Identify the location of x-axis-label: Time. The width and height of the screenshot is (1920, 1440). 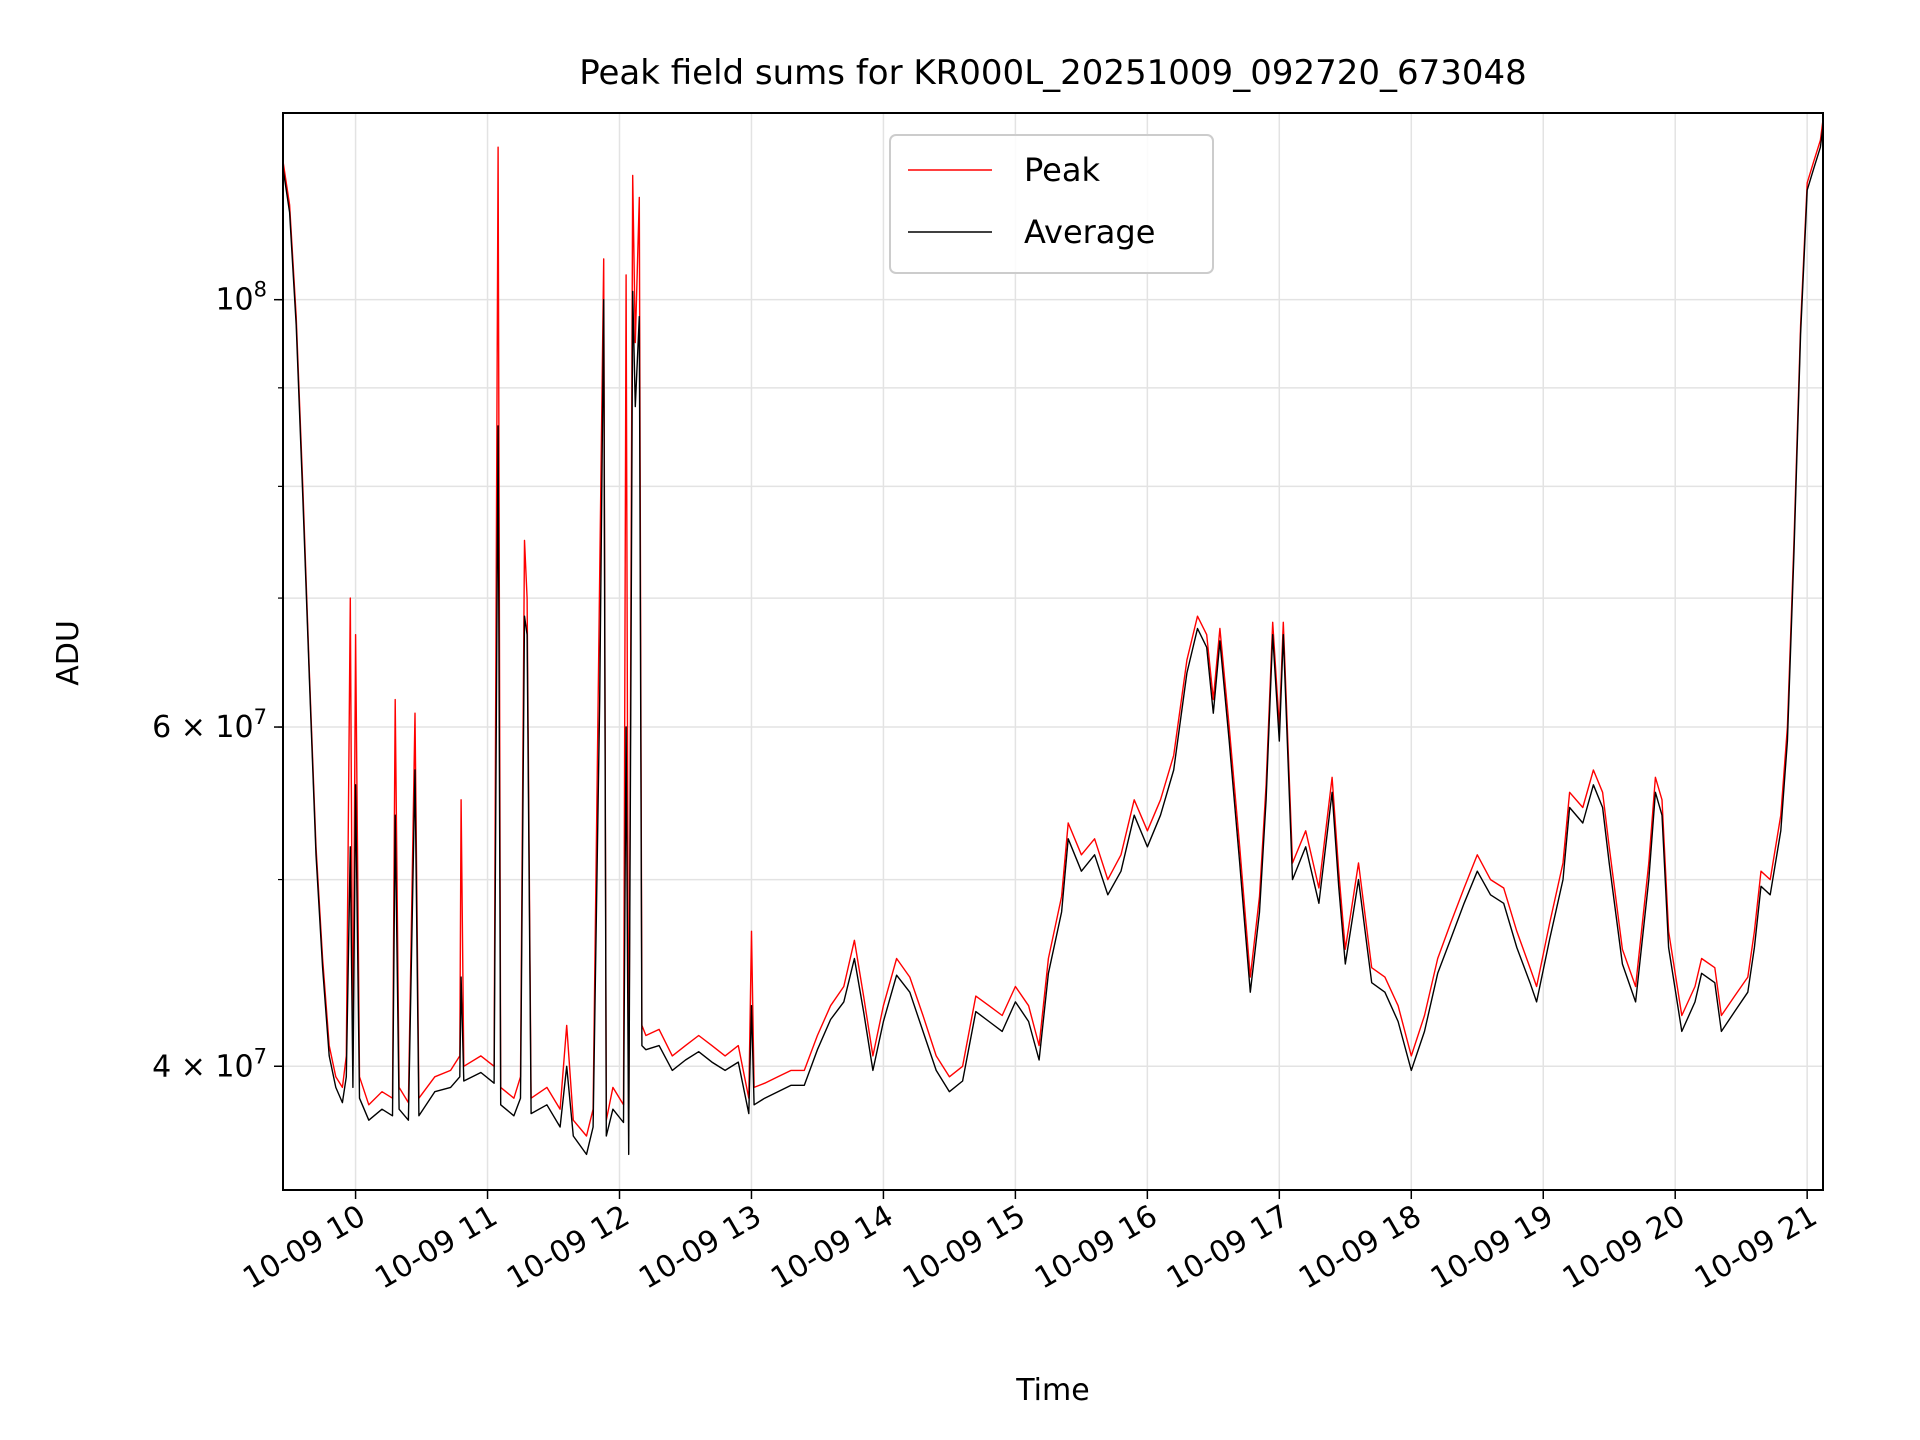
(1052, 1390).